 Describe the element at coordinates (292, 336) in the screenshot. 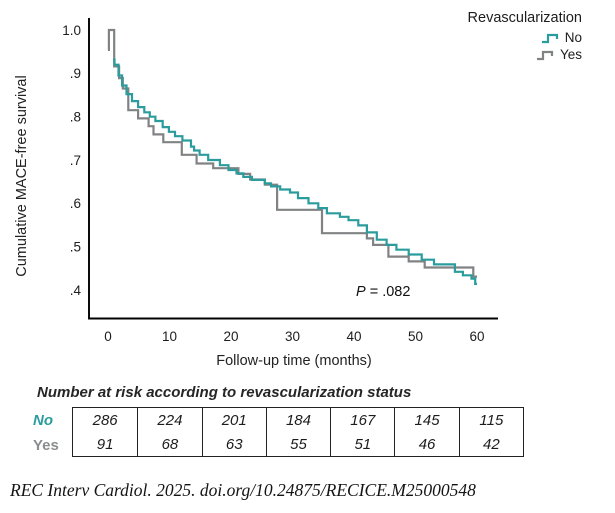

I see `x-tick-label: 30` at that location.